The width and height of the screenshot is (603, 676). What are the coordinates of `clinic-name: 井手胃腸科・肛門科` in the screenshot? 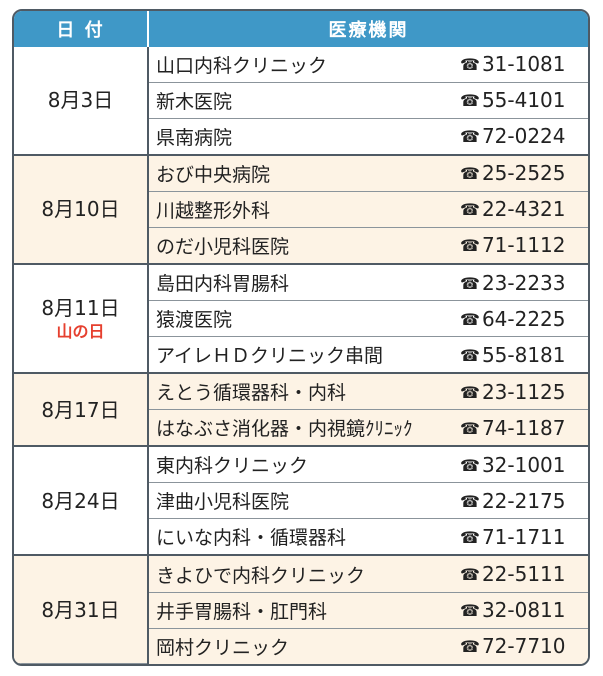 It's located at (300, 610).